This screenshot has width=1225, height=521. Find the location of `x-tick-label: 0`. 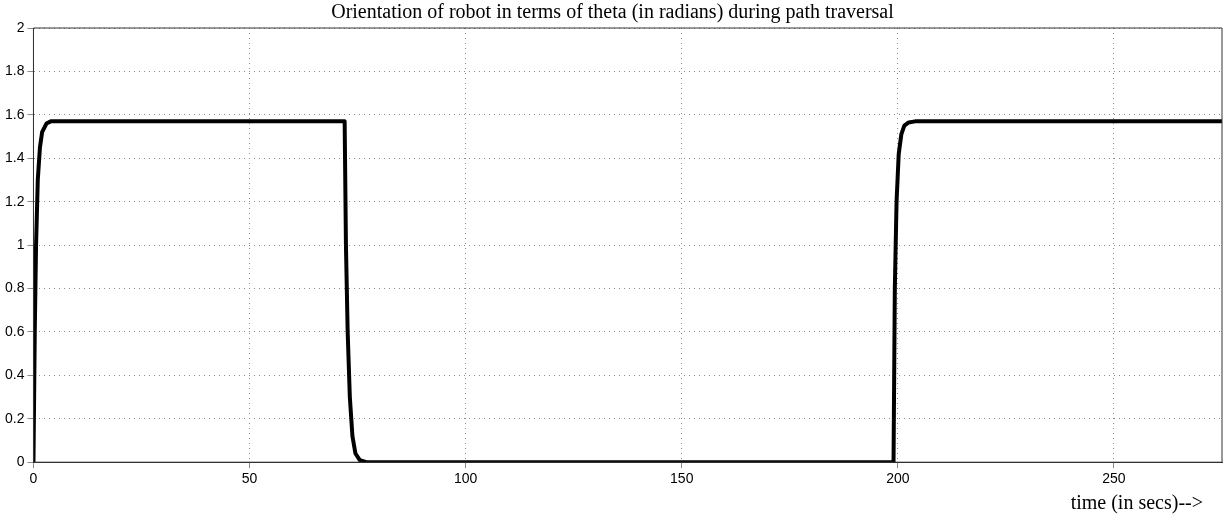

x-tick-label: 0 is located at coordinates (33, 478).